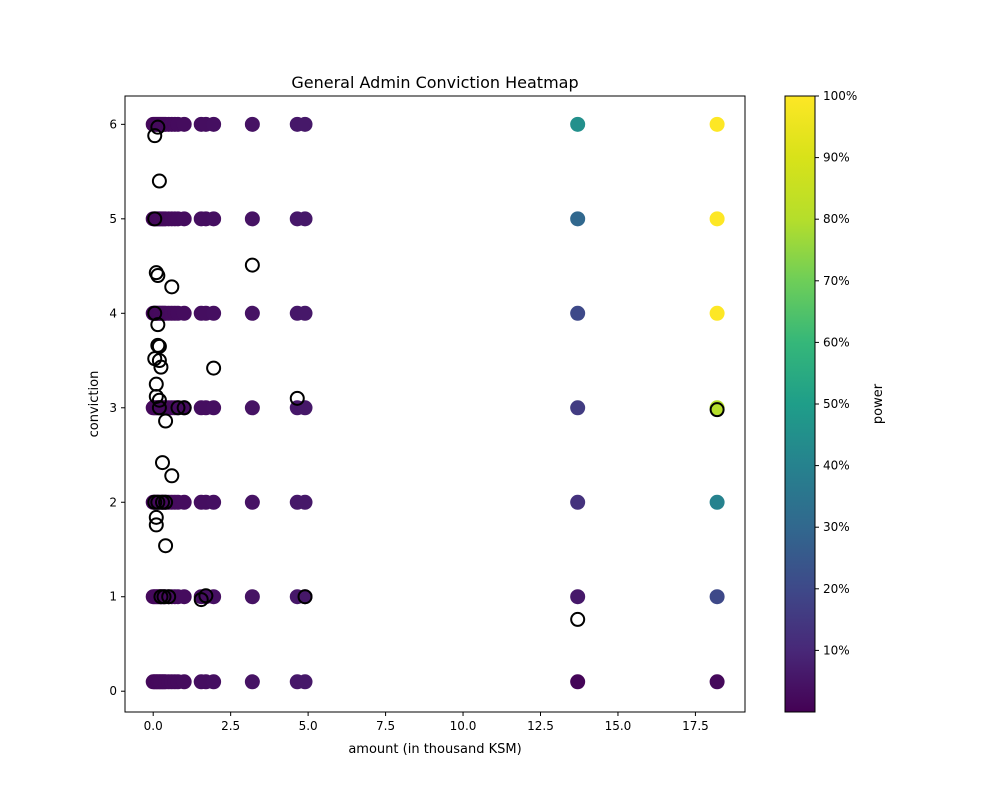 This screenshot has width=1000, height=804. What do you see at coordinates (94, 404) in the screenshot?
I see `y-axis-label: conviction` at bounding box center [94, 404].